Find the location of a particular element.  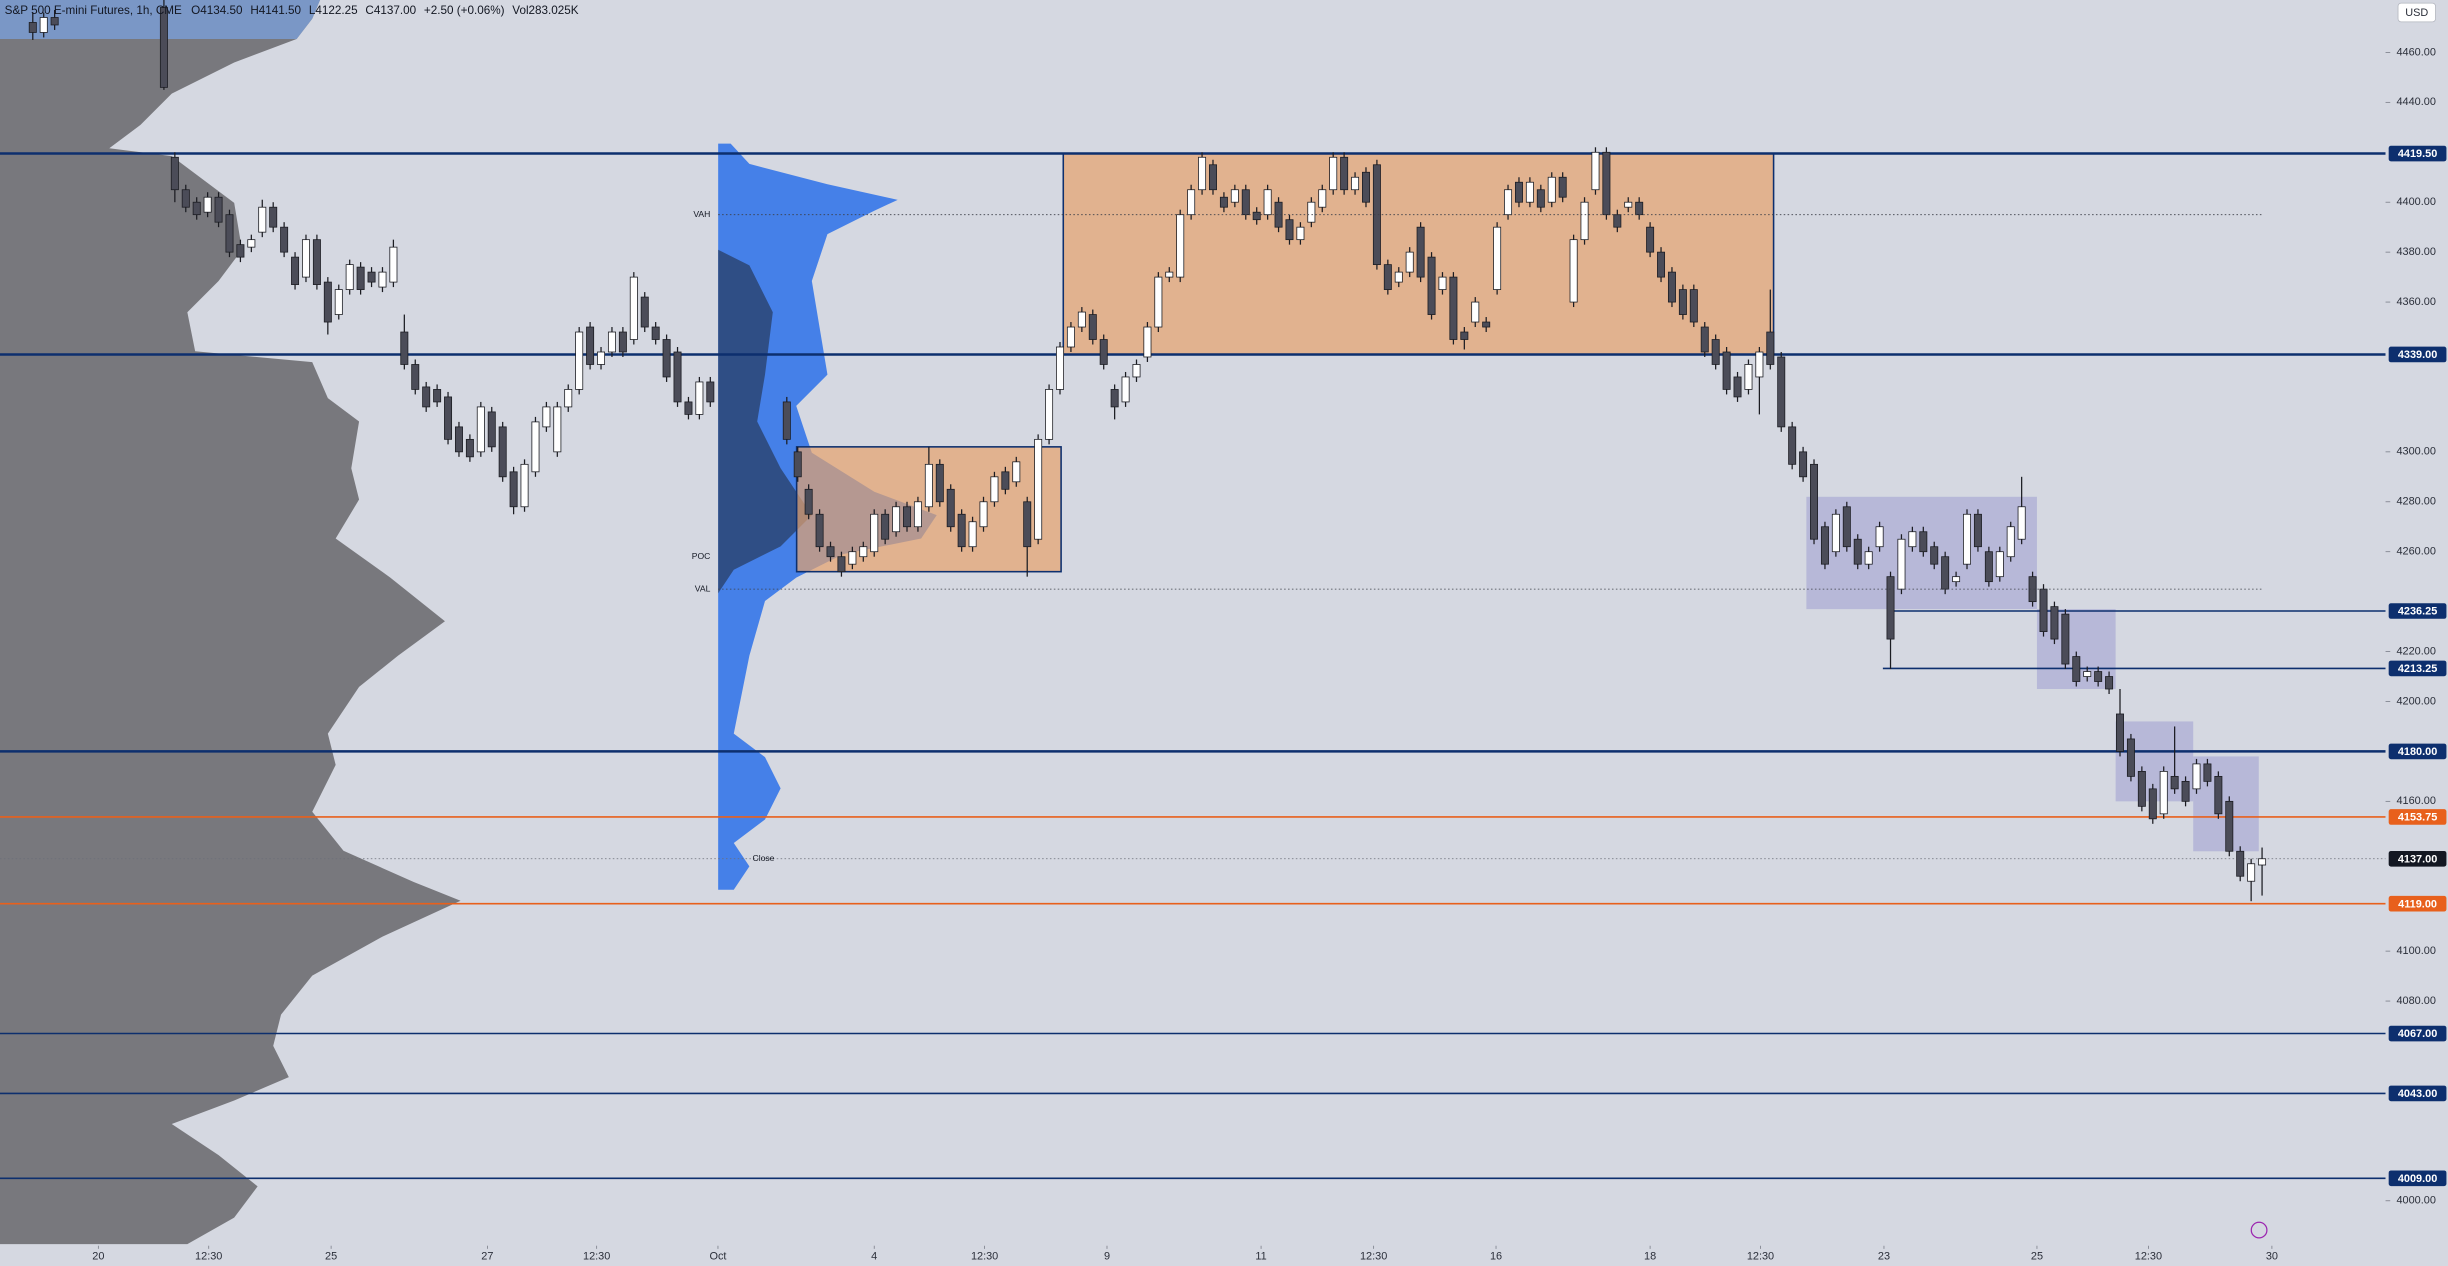

price-badge-label: 4339.00 is located at coordinates (2417, 355).